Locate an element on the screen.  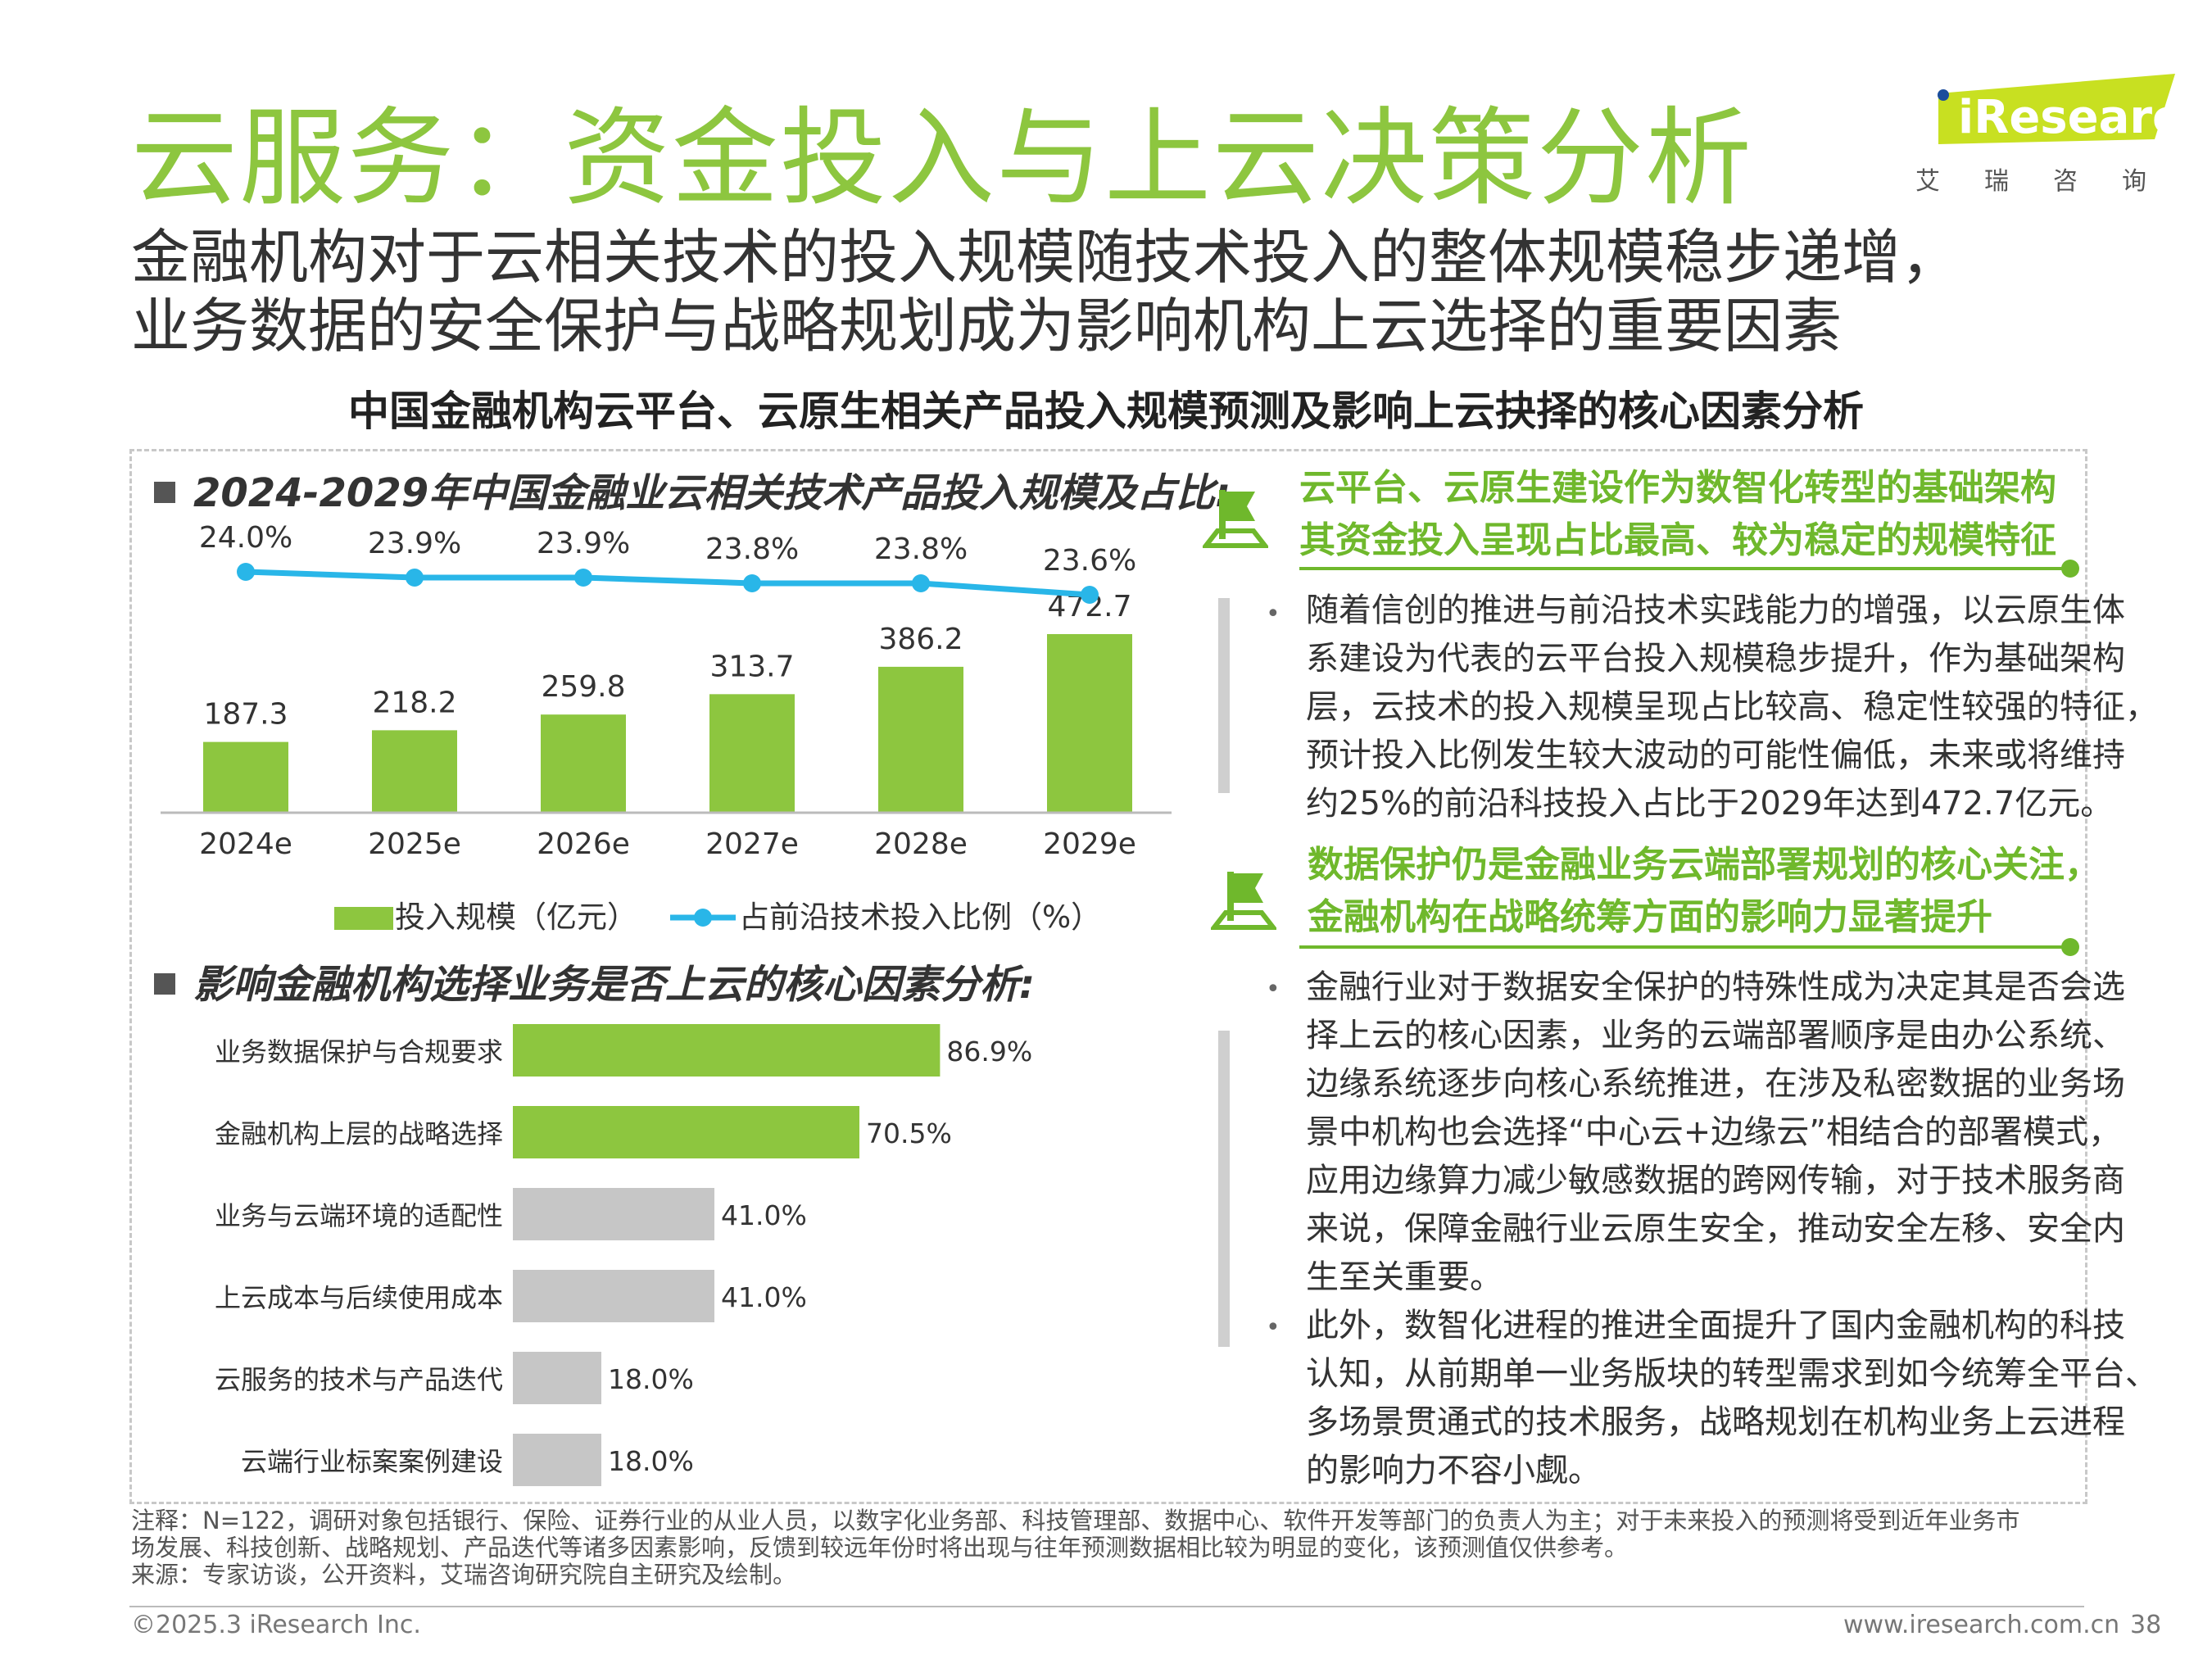
bar-value-label: 386.2 is located at coordinates (920, 639).